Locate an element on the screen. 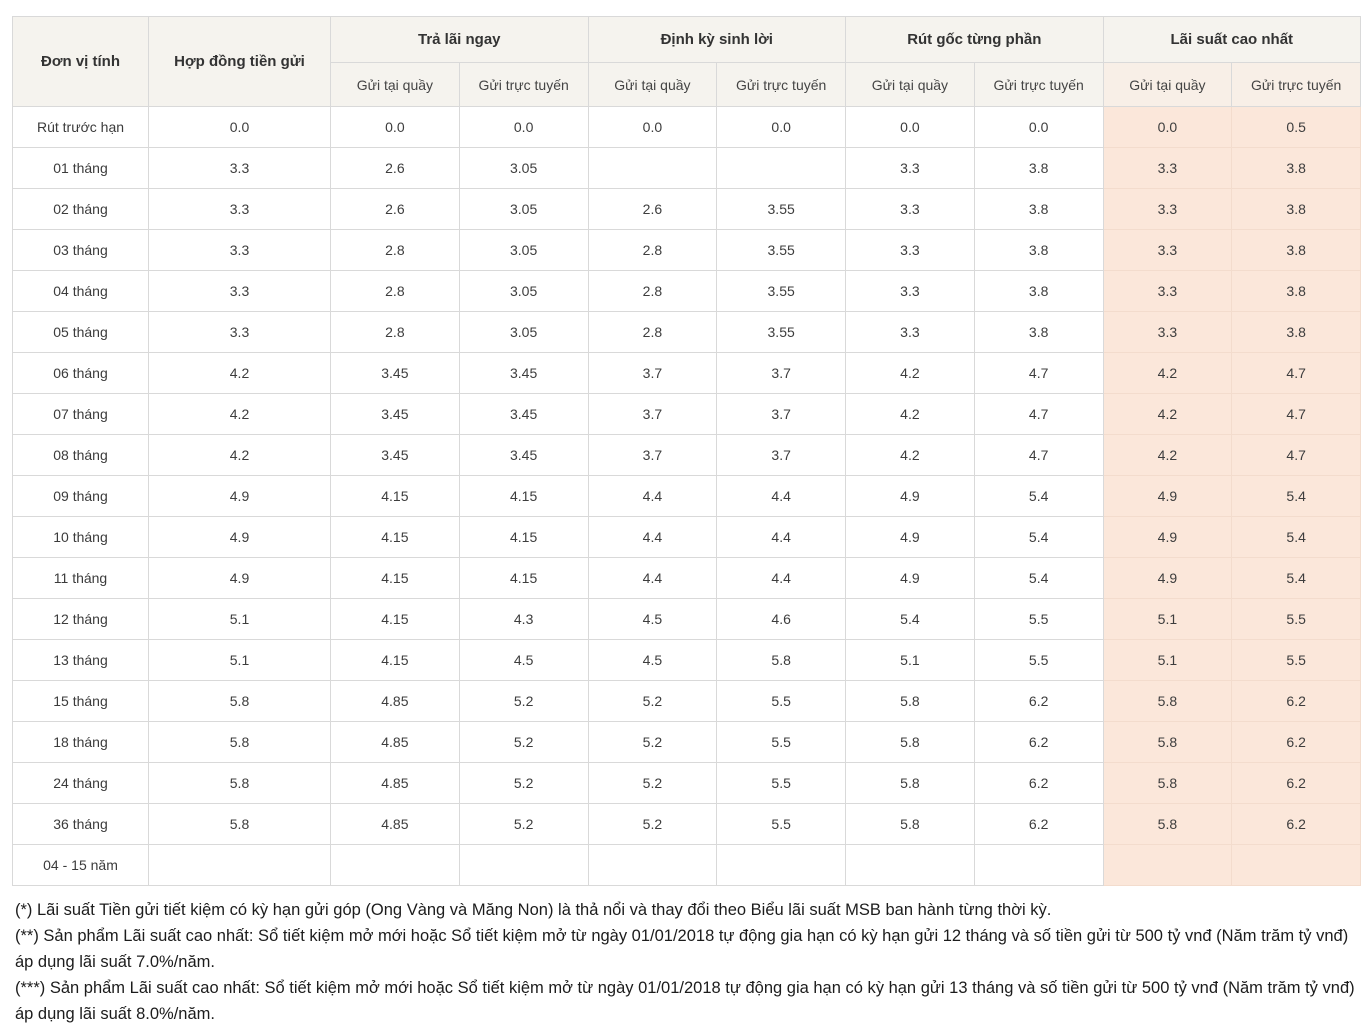 This screenshot has width=1372, height=1032. row-label: 06 tháng is located at coordinates (80, 373).